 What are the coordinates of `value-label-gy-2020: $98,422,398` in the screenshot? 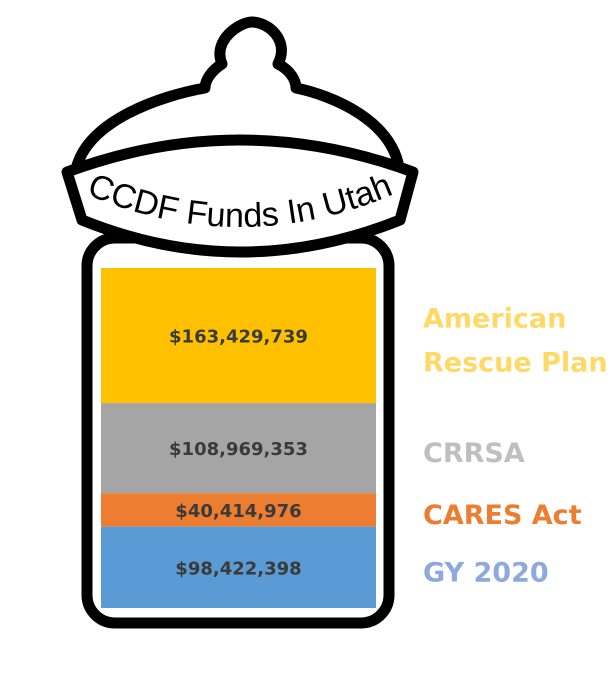 It's located at (238, 568).